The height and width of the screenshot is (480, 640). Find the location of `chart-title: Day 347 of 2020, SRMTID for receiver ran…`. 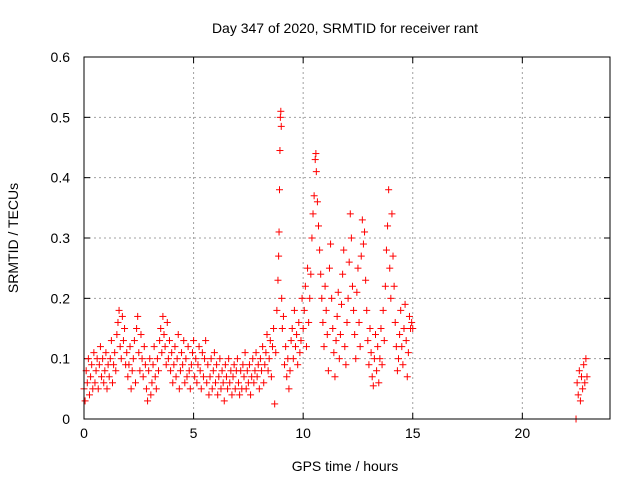

chart-title: Day 347 of 2020, SRMTID for receiver ran… is located at coordinates (345, 28).